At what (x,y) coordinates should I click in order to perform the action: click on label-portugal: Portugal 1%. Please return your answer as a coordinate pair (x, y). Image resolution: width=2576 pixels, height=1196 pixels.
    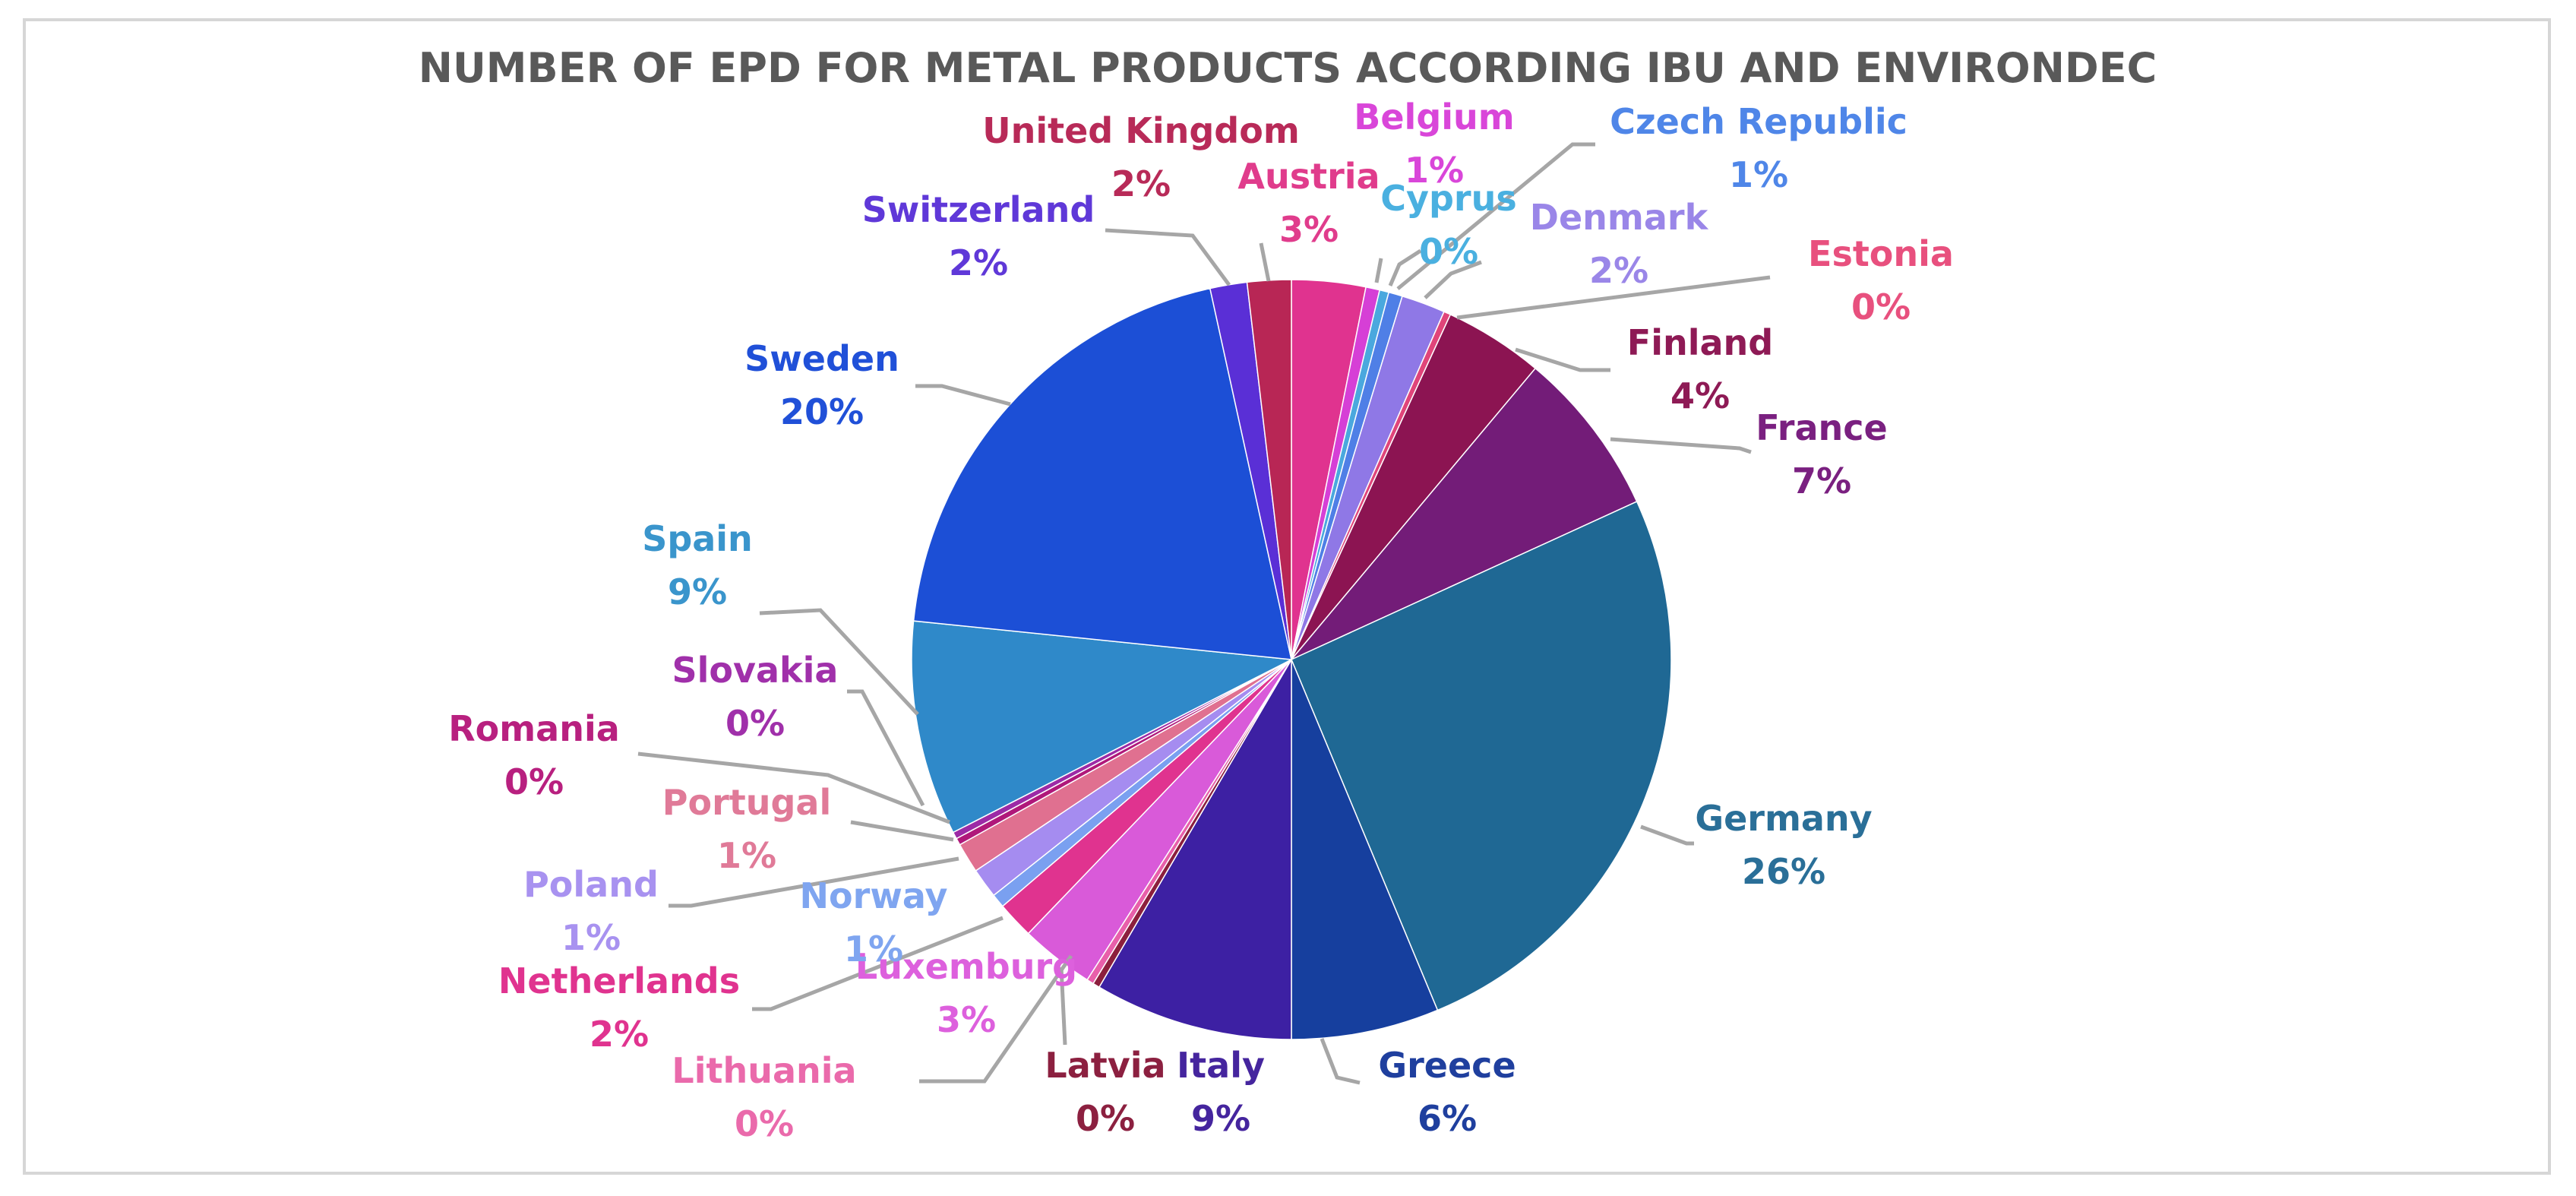
    Looking at the image, I should click on (746, 829).